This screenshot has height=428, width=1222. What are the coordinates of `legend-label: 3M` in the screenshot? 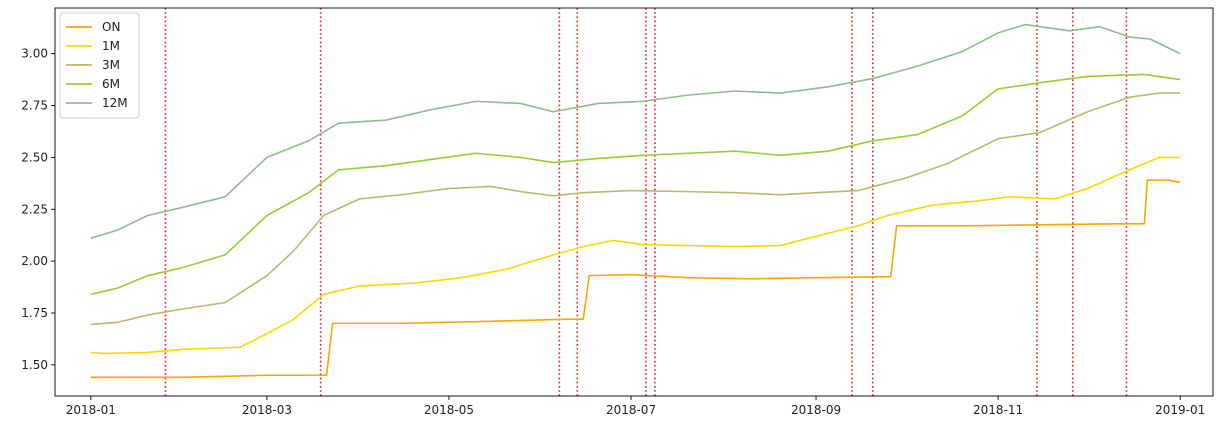 It's located at (111, 65).